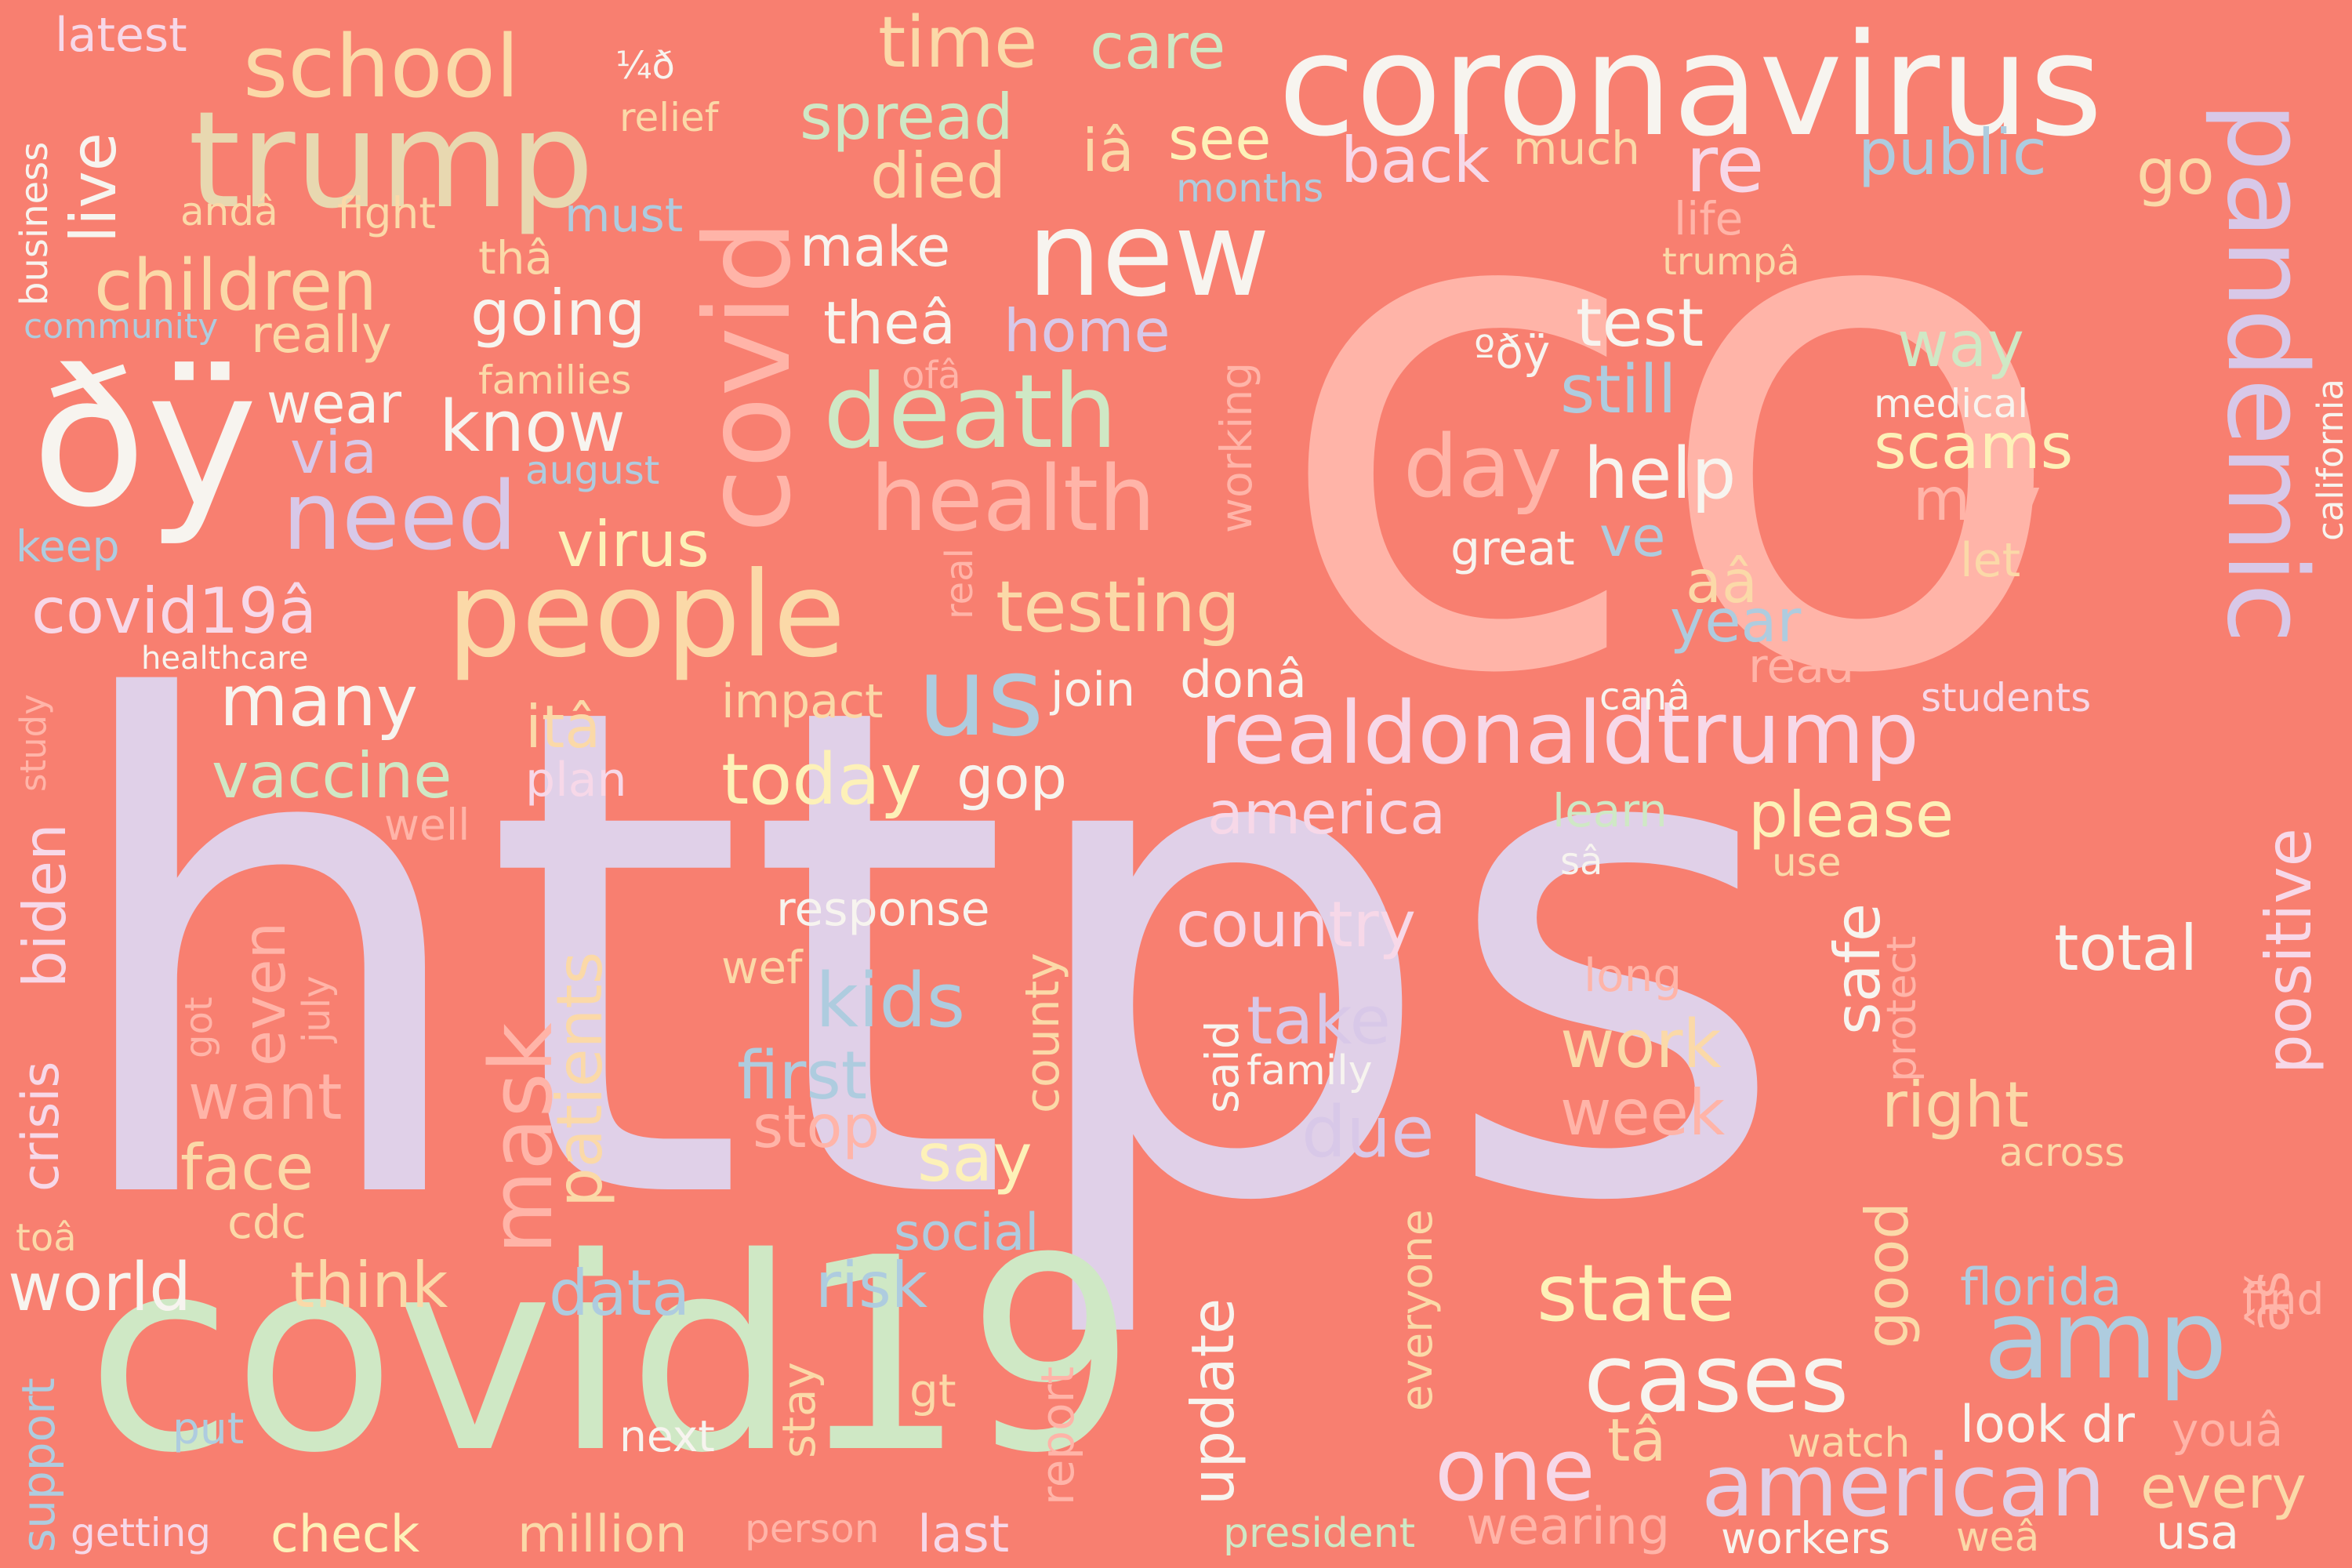 This screenshot has height=1568, width=2352. I want to click on word-back: back, so click(1415, 160).